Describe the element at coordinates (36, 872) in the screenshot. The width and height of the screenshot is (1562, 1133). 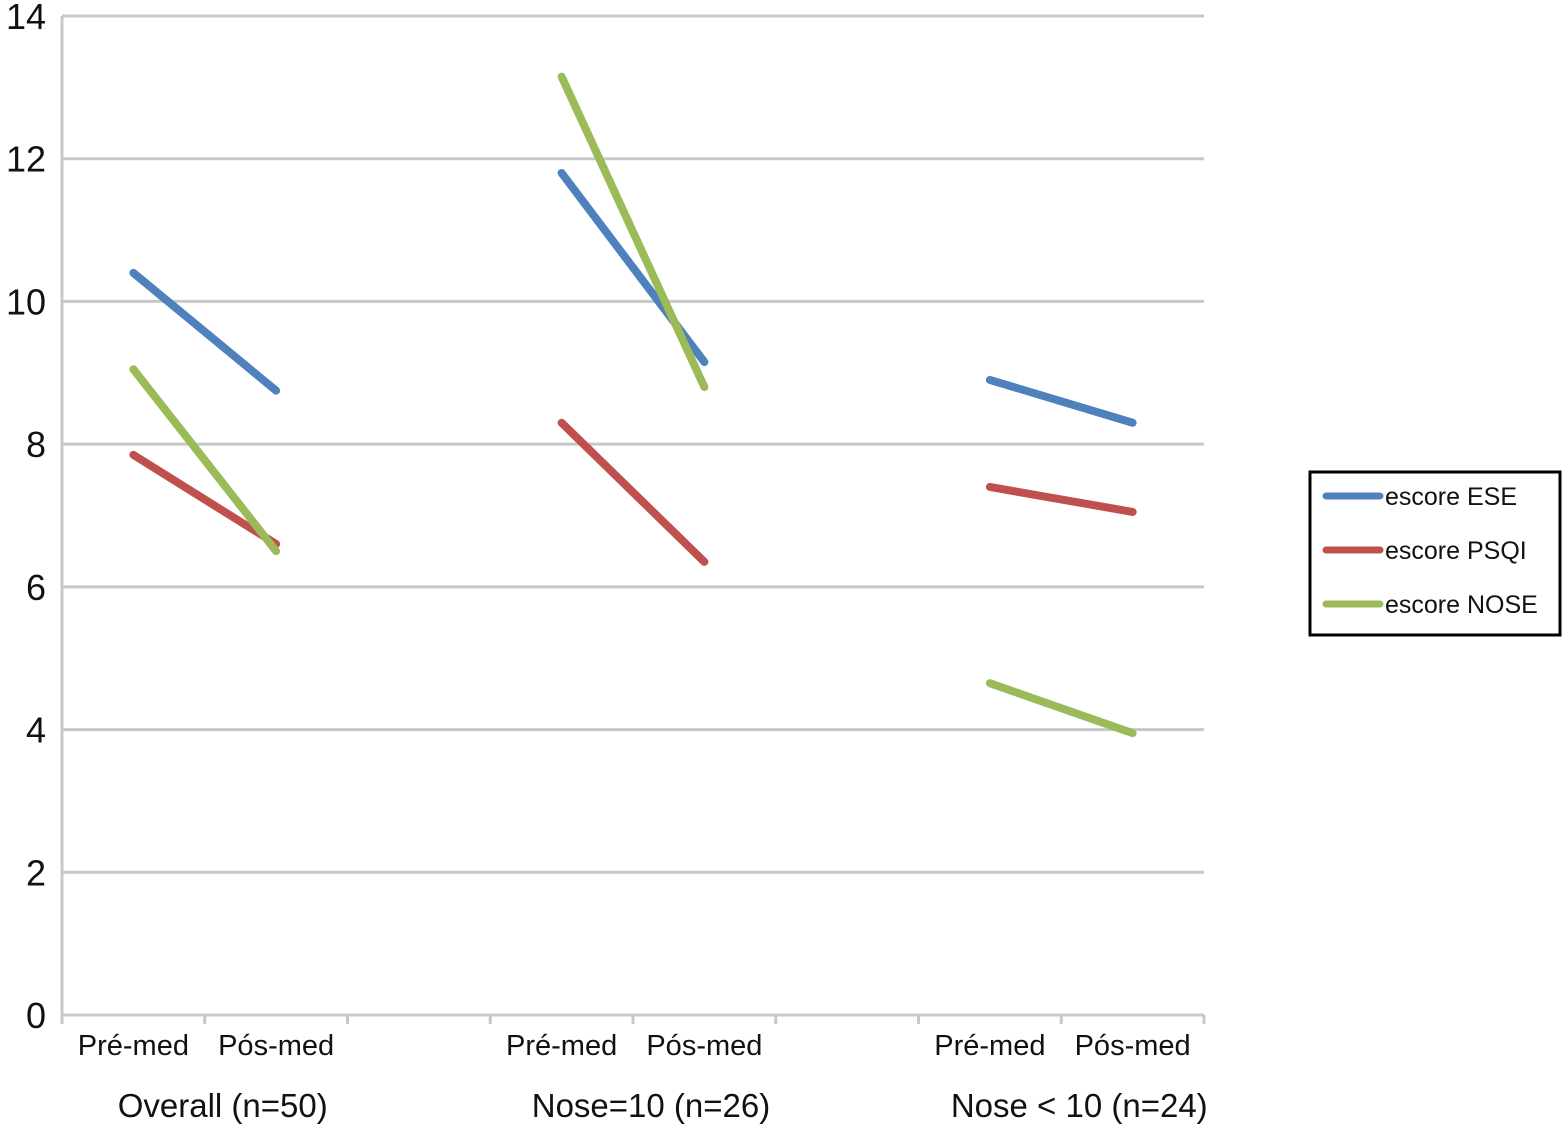
I see `y-tick-label: 2` at that location.